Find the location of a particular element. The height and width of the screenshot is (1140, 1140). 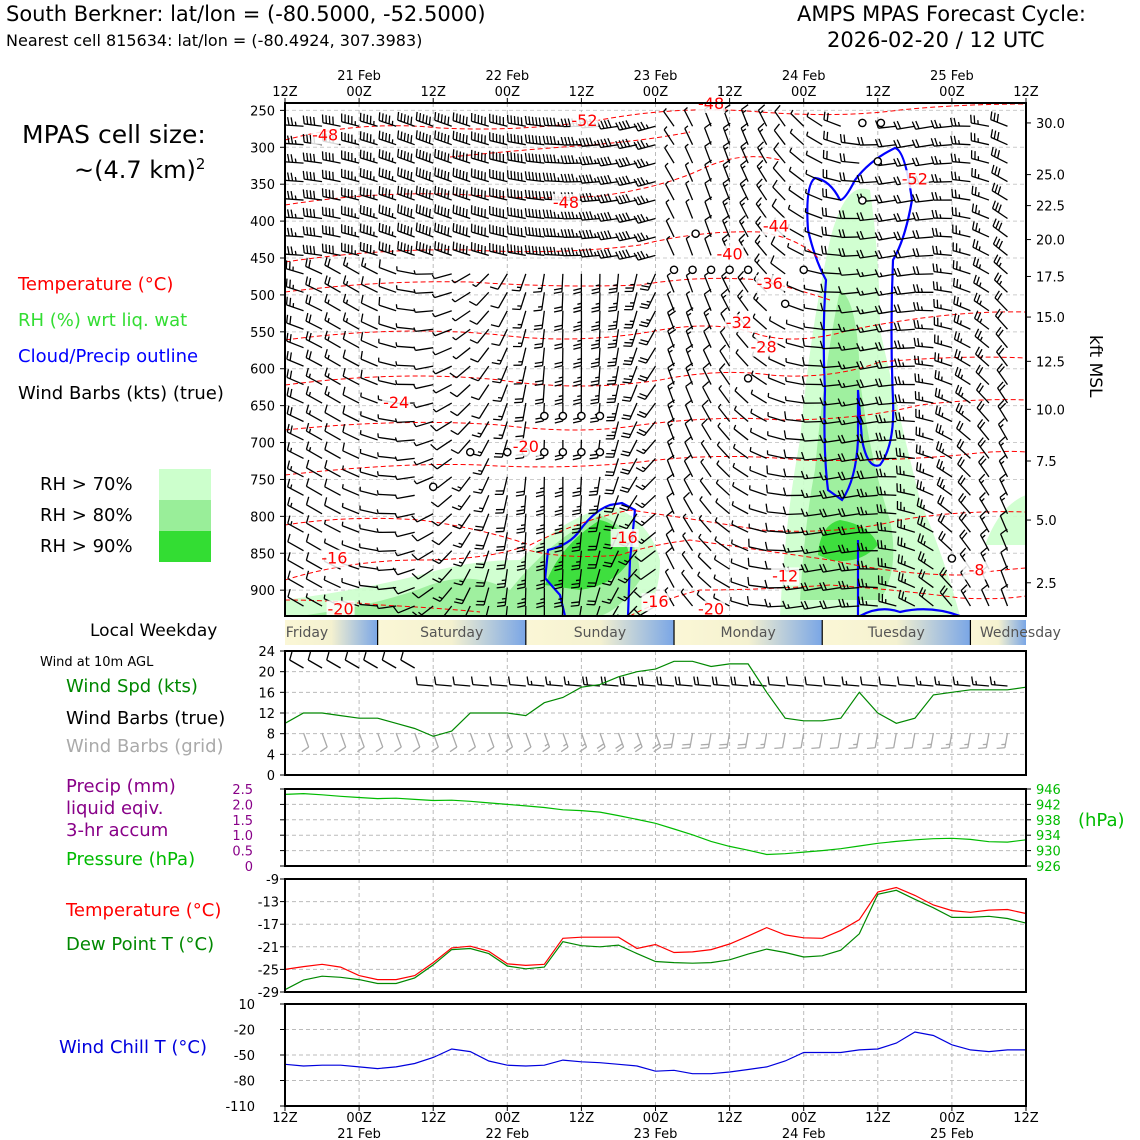

temperature-label-bg is located at coordinates (729, 254).